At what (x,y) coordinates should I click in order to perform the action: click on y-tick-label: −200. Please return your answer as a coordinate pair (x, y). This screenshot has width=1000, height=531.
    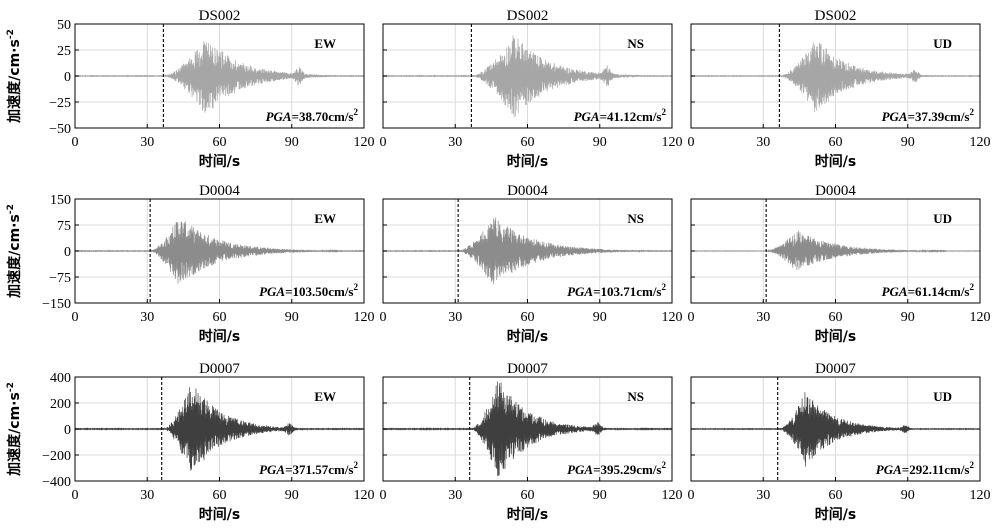
    Looking at the image, I should click on (56, 456).